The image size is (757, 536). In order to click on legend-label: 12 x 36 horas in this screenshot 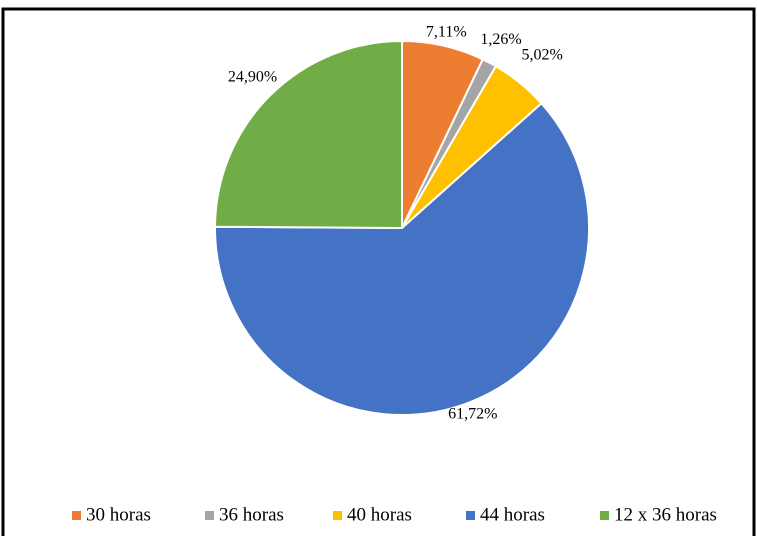, I will do `click(665, 514)`.